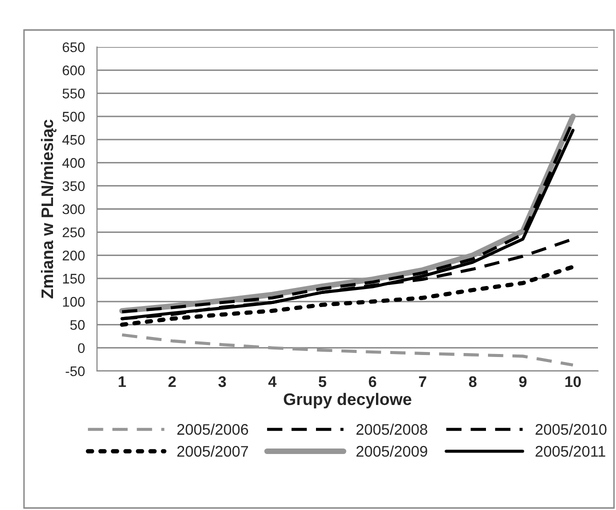  What do you see at coordinates (392, 429) in the screenshot?
I see `legend-label: 2005/2008` at bounding box center [392, 429].